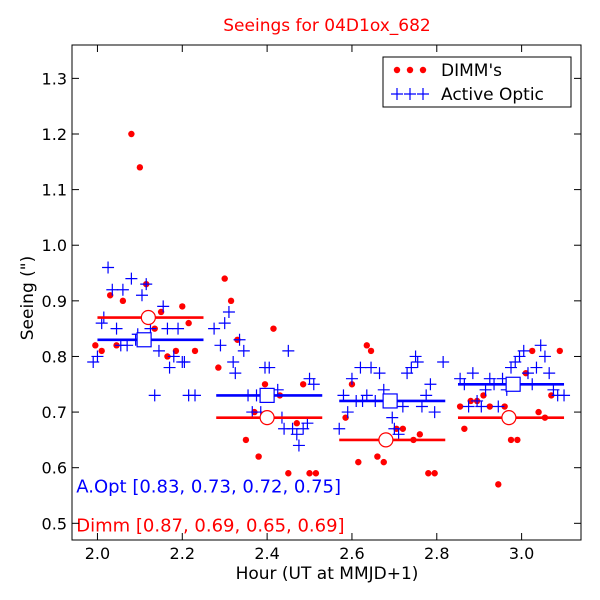 The image size is (600, 600). I want to click on x-tick-label: 2.4, so click(266, 553).